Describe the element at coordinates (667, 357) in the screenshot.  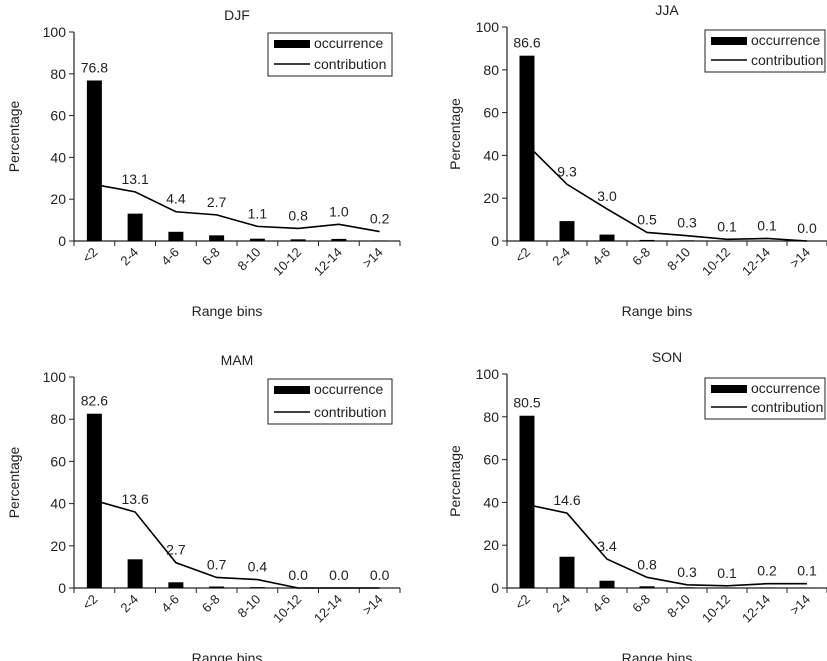
I see `chart-title: SON` at that location.